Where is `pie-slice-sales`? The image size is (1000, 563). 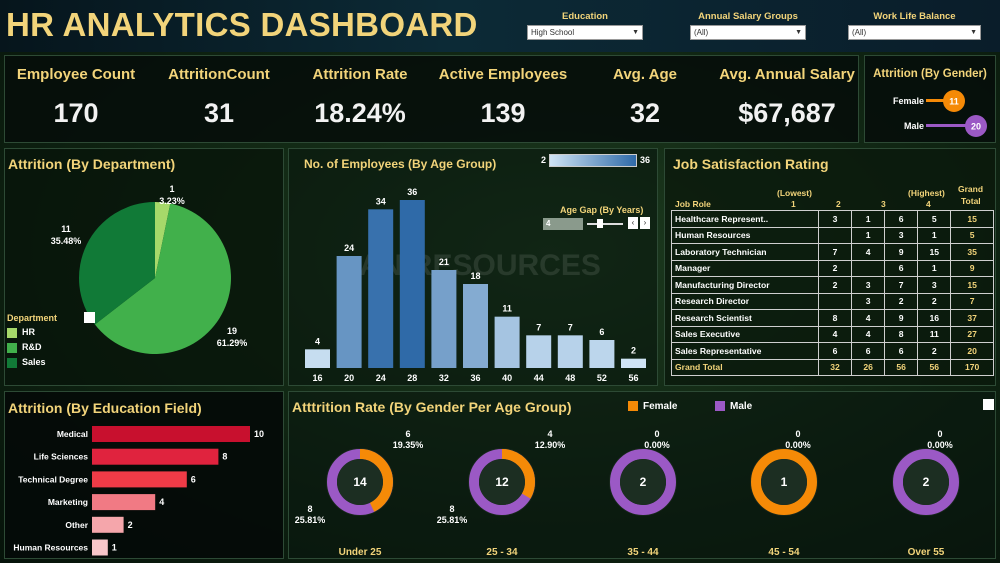 pie-slice-sales is located at coordinates (117, 263).